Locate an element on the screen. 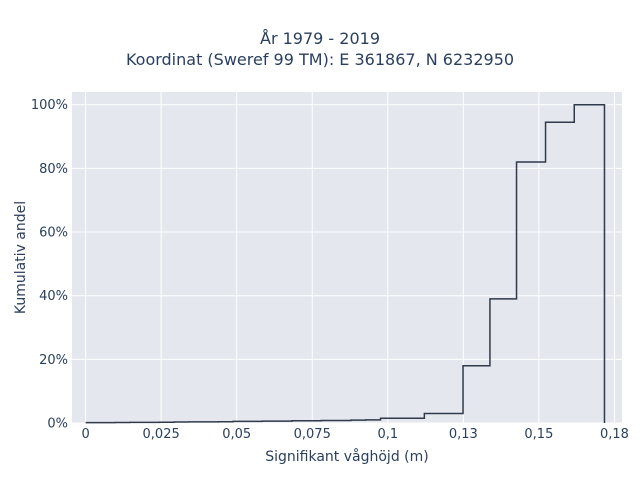 This screenshot has height=480, width=640. chart-title: År 1979 - 2019 is located at coordinates (320, 38).